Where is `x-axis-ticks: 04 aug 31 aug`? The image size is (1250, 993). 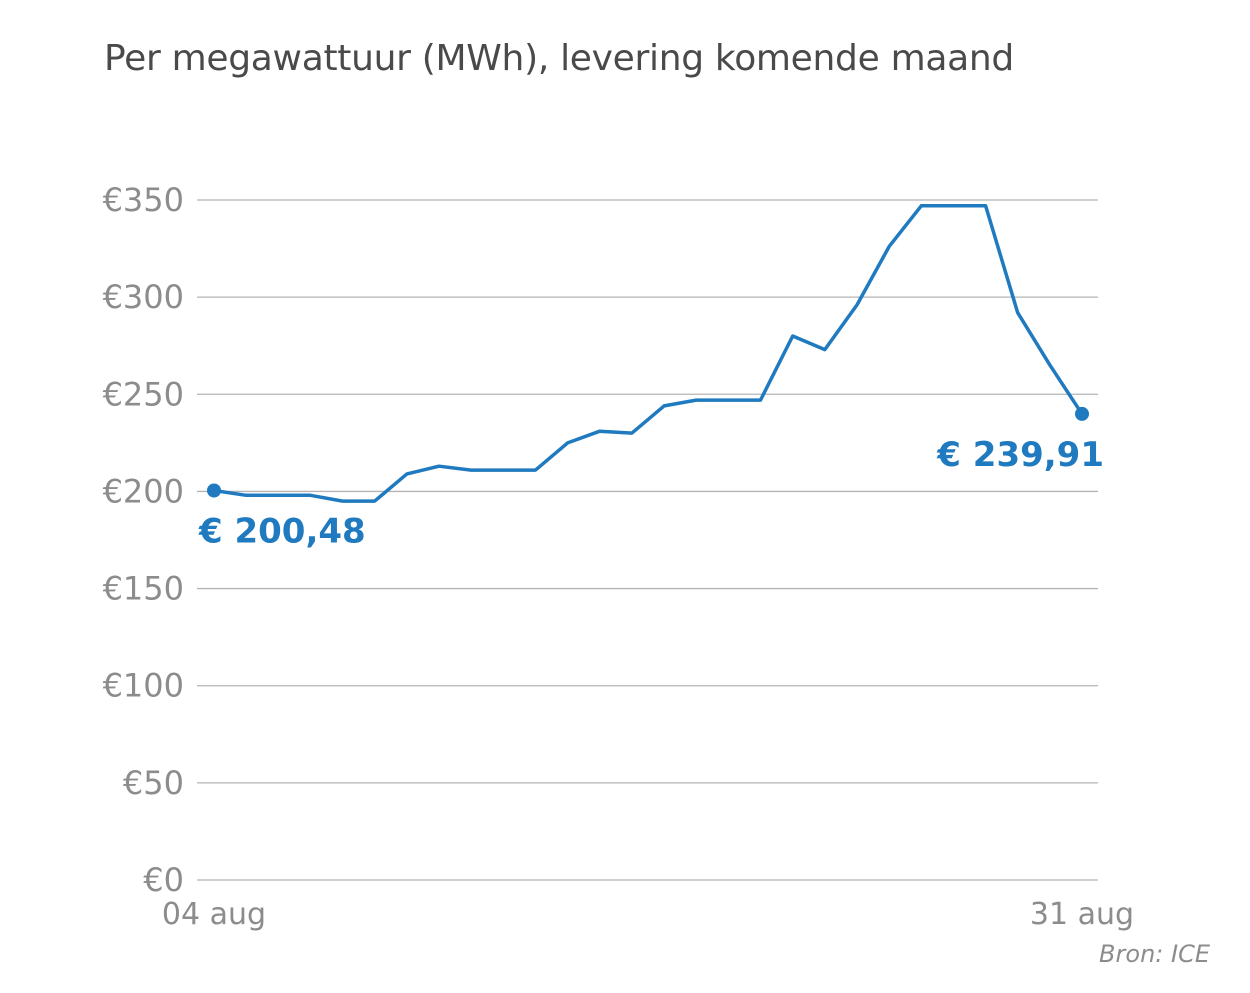 x-axis-ticks: 04 aug 31 aug is located at coordinates (648, 914).